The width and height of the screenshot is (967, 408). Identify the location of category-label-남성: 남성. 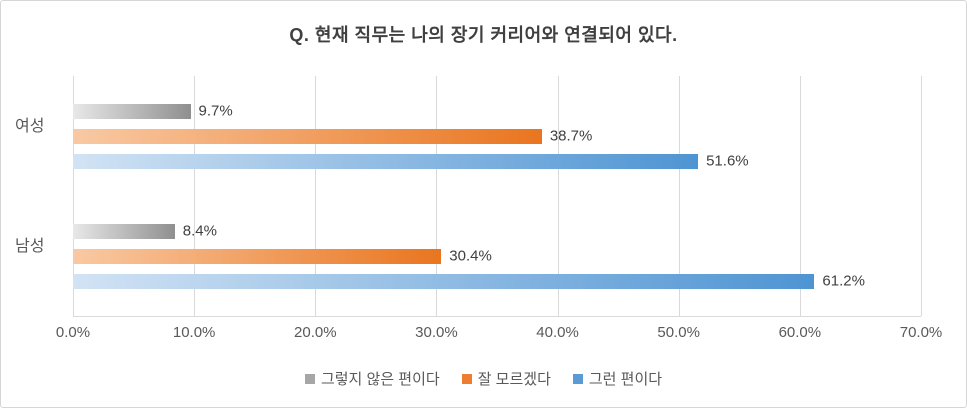
(30, 246).